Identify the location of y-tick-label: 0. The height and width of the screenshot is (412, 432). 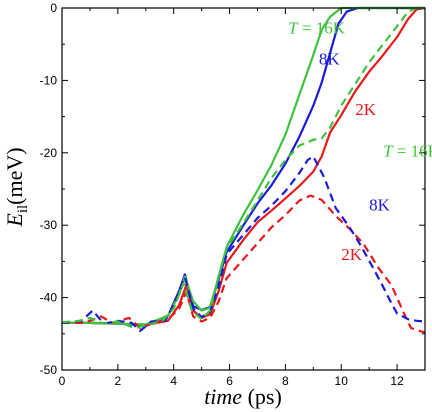
(53, 8).